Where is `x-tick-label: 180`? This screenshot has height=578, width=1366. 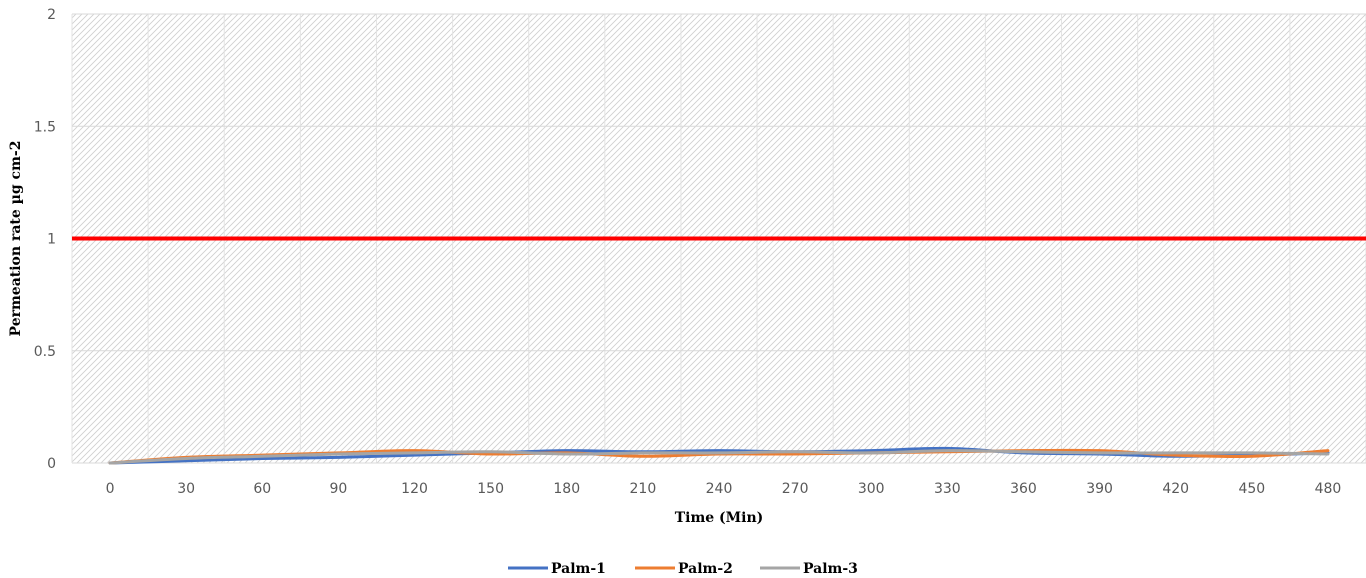 x-tick-label: 180 is located at coordinates (566, 489).